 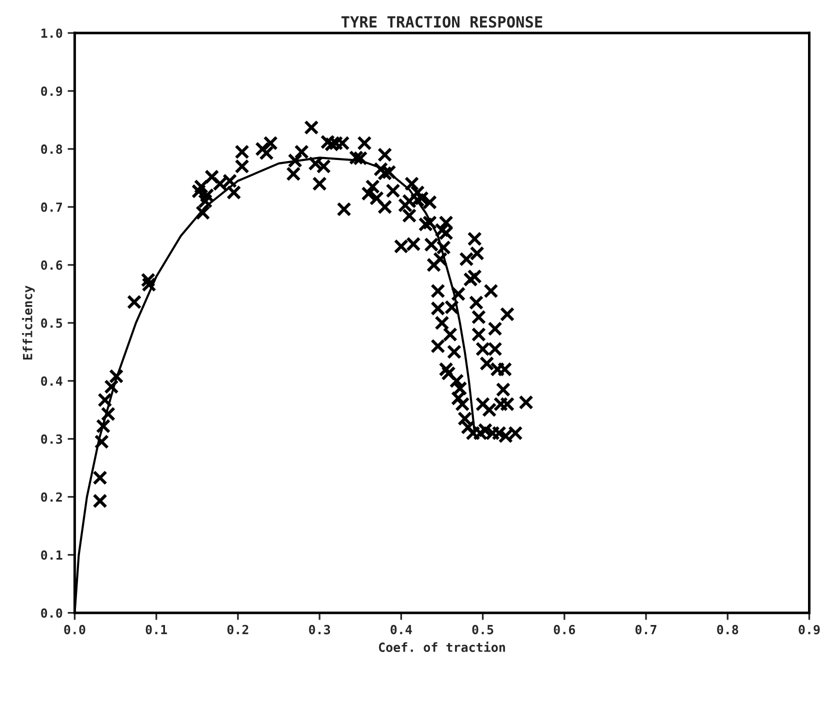 What do you see at coordinates (51, 149) in the screenshot?
I see `y-tick-label: 0.8` at bounding box center [51, 149].